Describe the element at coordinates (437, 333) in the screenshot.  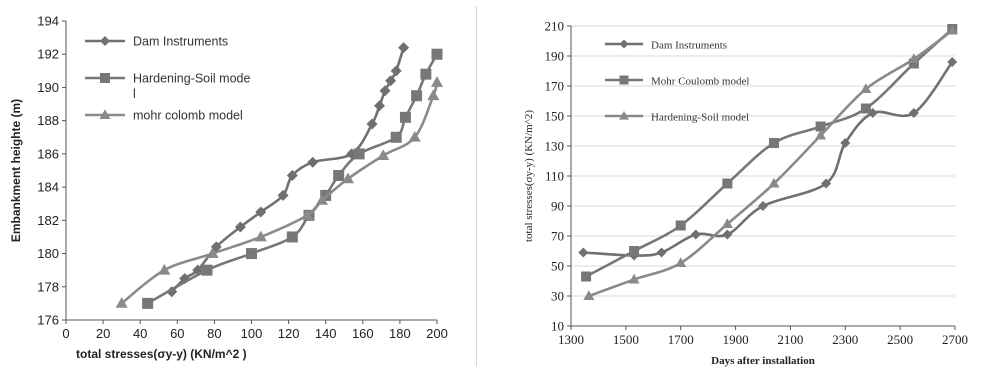
I see `x-tick-label: 200` at that location.